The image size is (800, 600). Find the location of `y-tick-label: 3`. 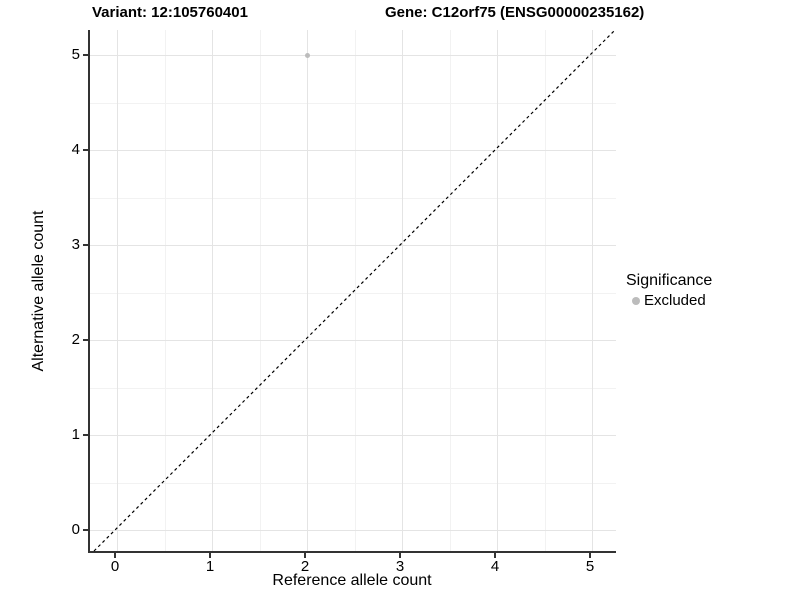

y-tick-label: 3 is located at coordinates (75, 244).